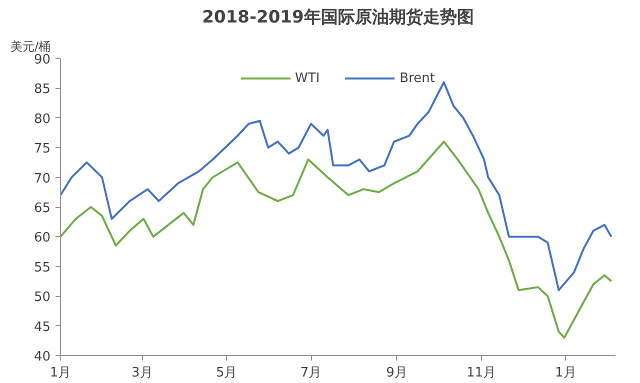  What do you see at coordinates (42, 178) in the screenshot?
I see `y-tick-label: 70` at bounding box center [42, 178].